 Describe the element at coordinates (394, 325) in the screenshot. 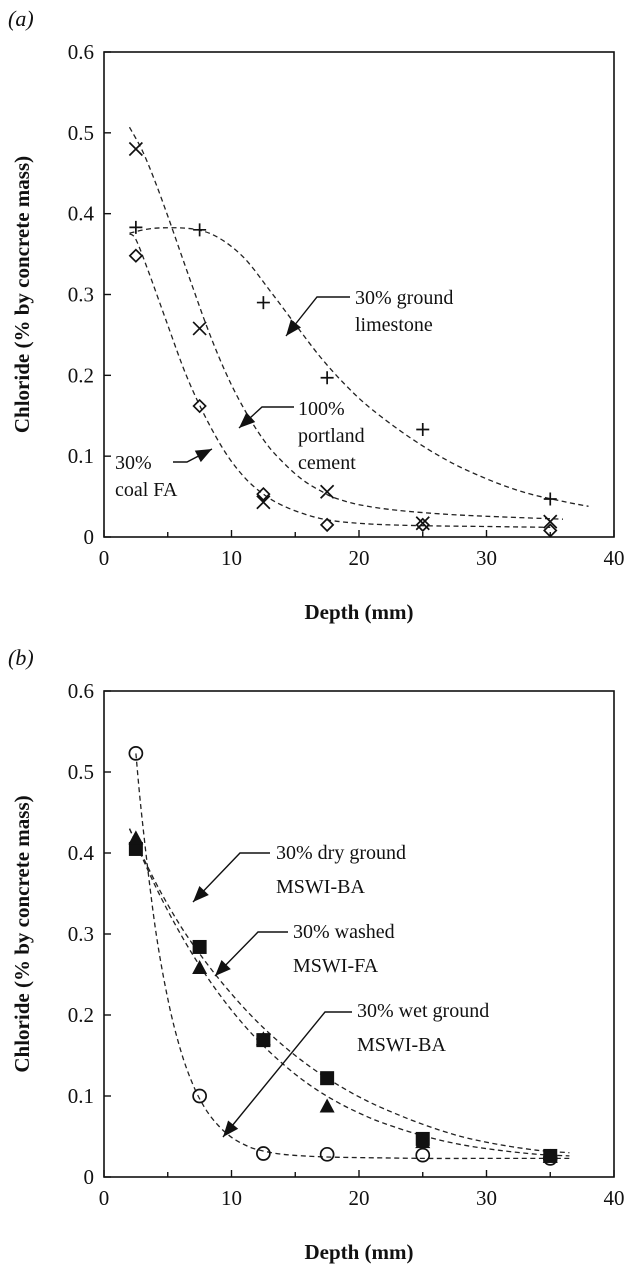

I see `annotation-text: limestone` at that location.